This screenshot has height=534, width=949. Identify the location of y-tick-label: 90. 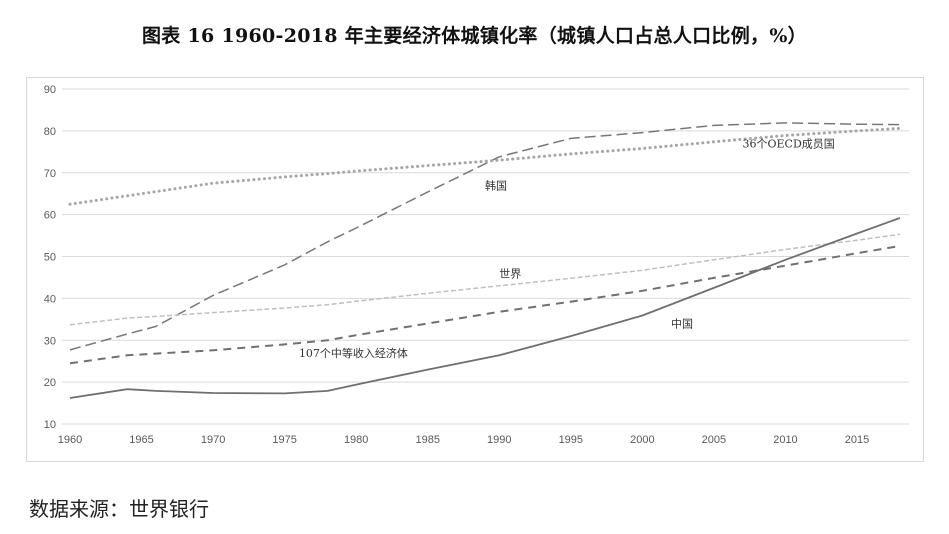
(50, 90).